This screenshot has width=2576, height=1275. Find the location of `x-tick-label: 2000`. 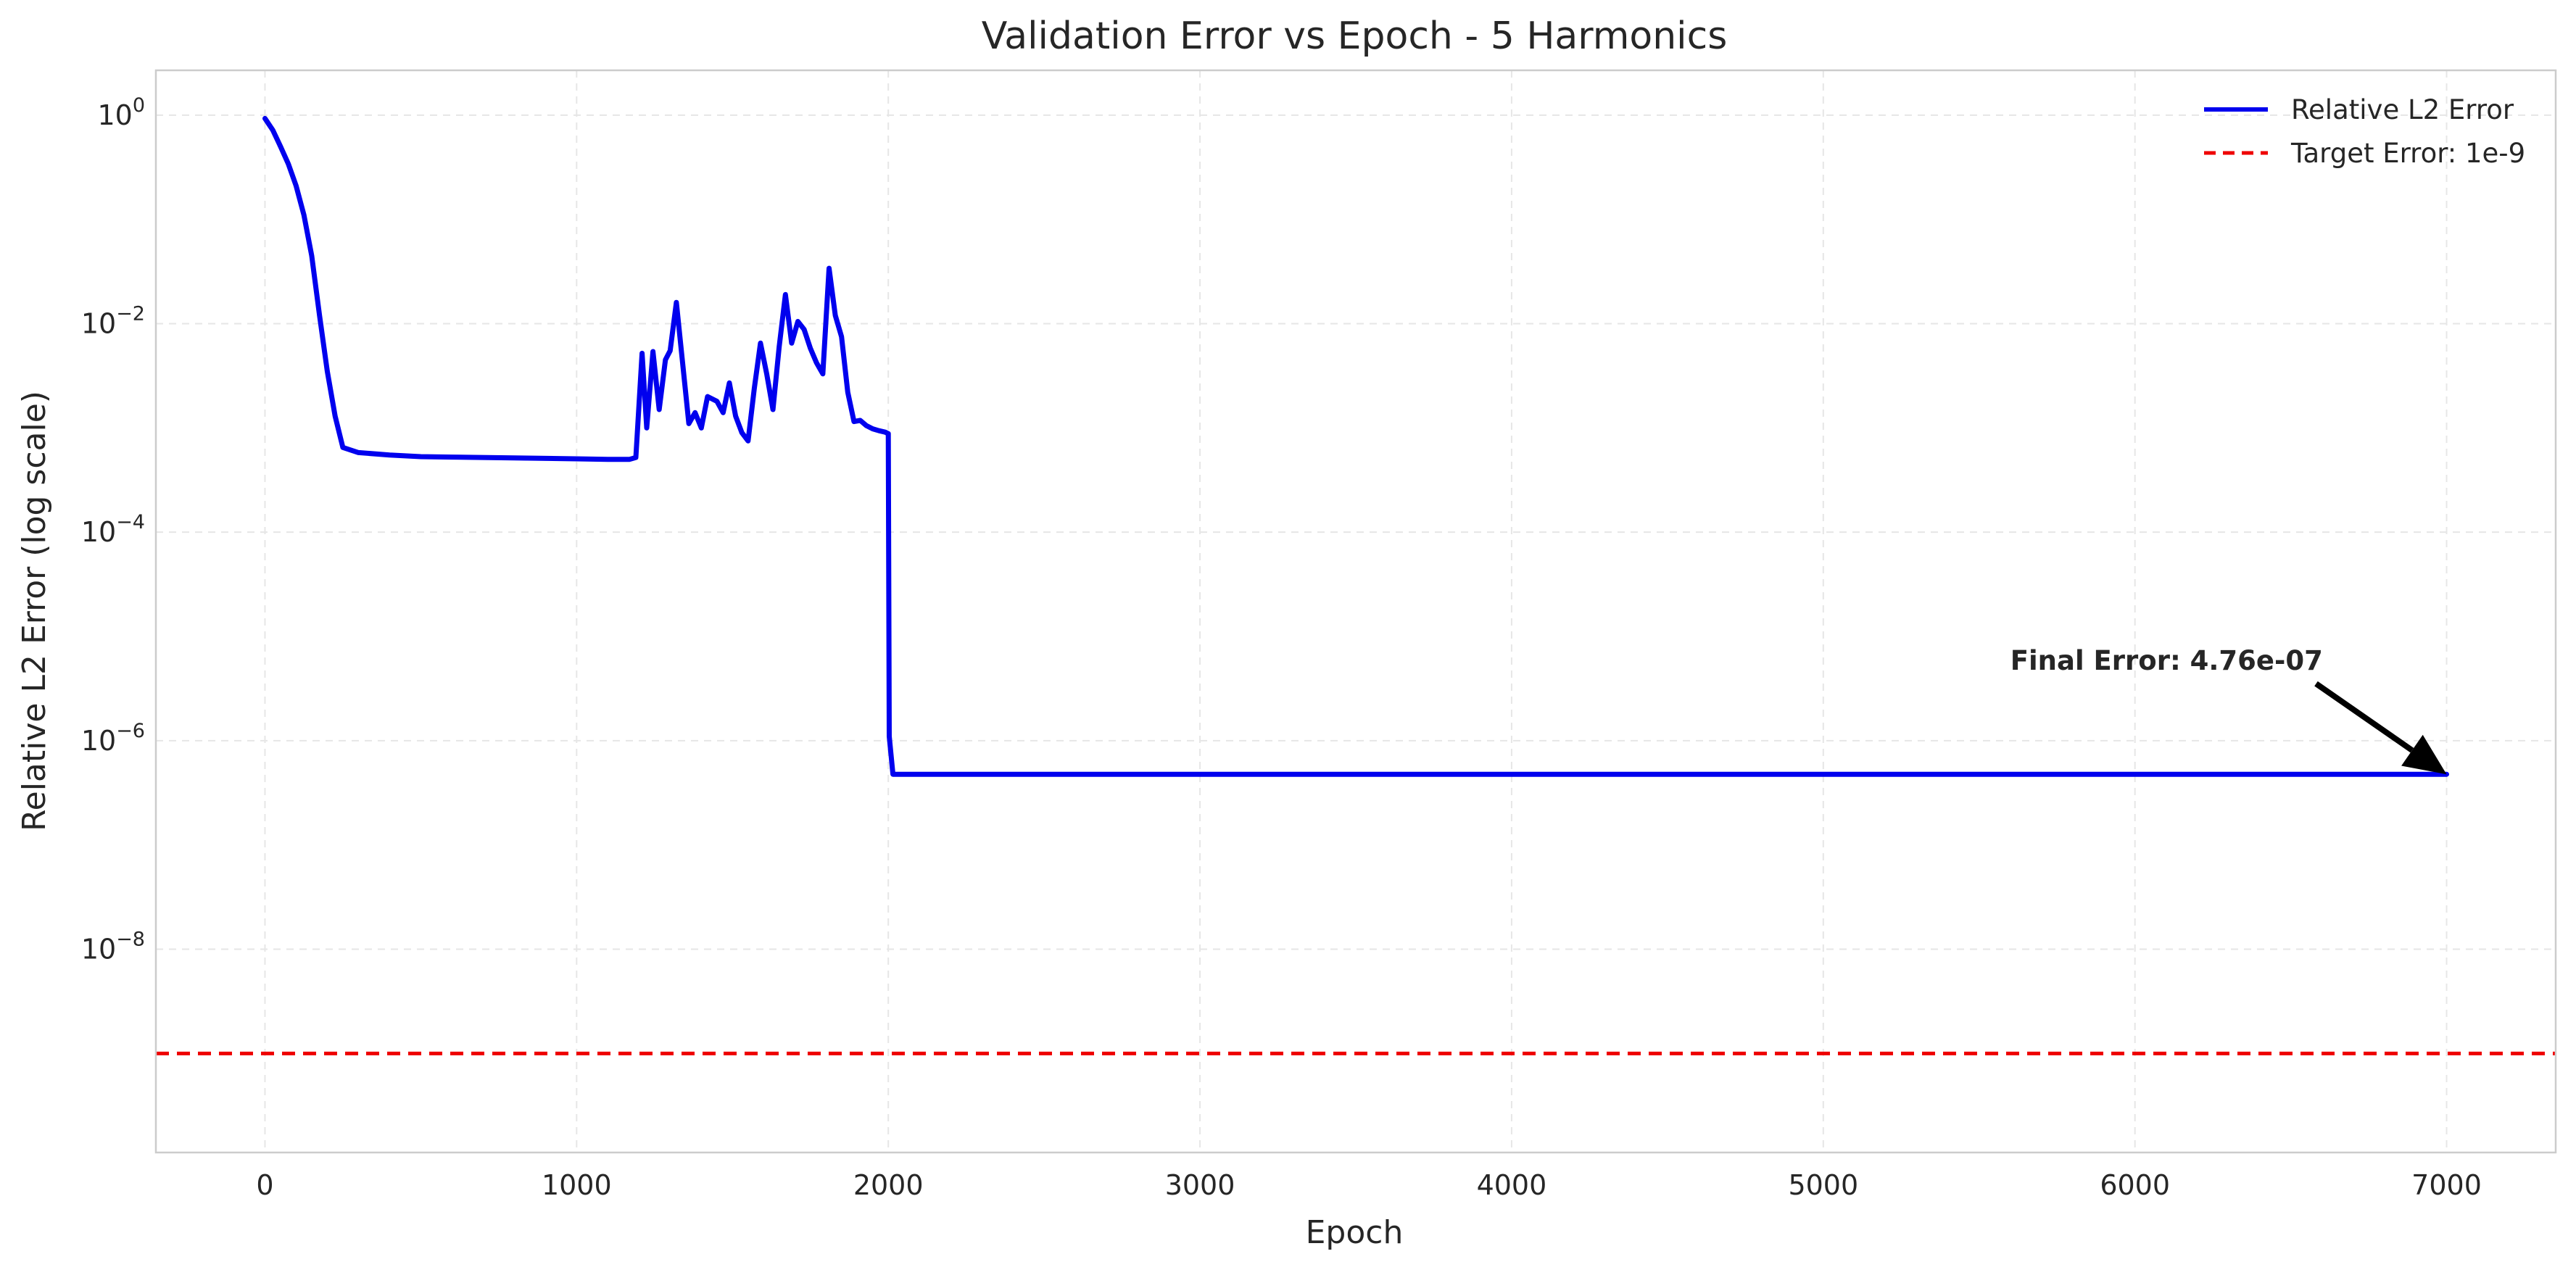

x-tick-label: 2000 is located at coordinates (889, 1185).